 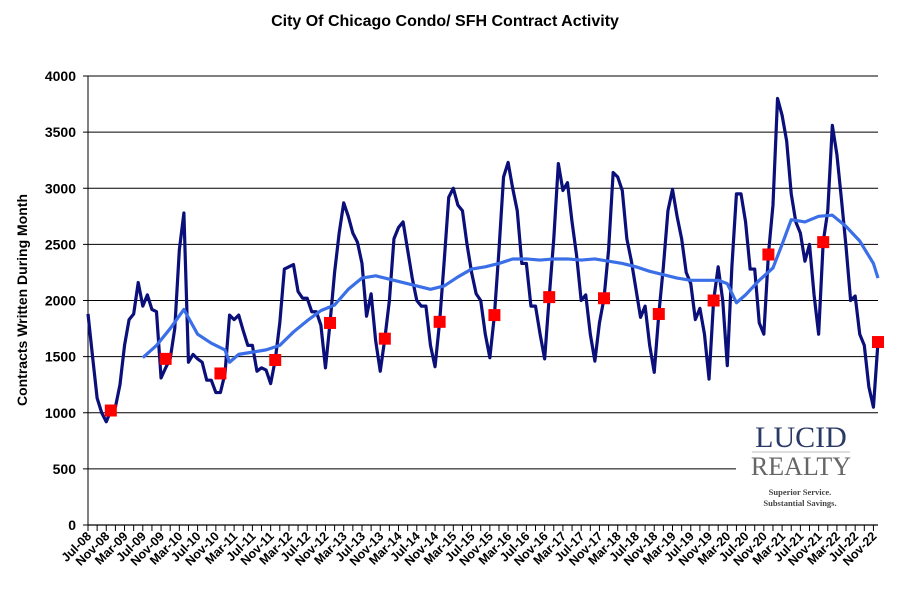 I want to click on y-tick-labels: 0 500 1000 1500 2000 2500 3000 3500 4000, so click(x=60, y=300).